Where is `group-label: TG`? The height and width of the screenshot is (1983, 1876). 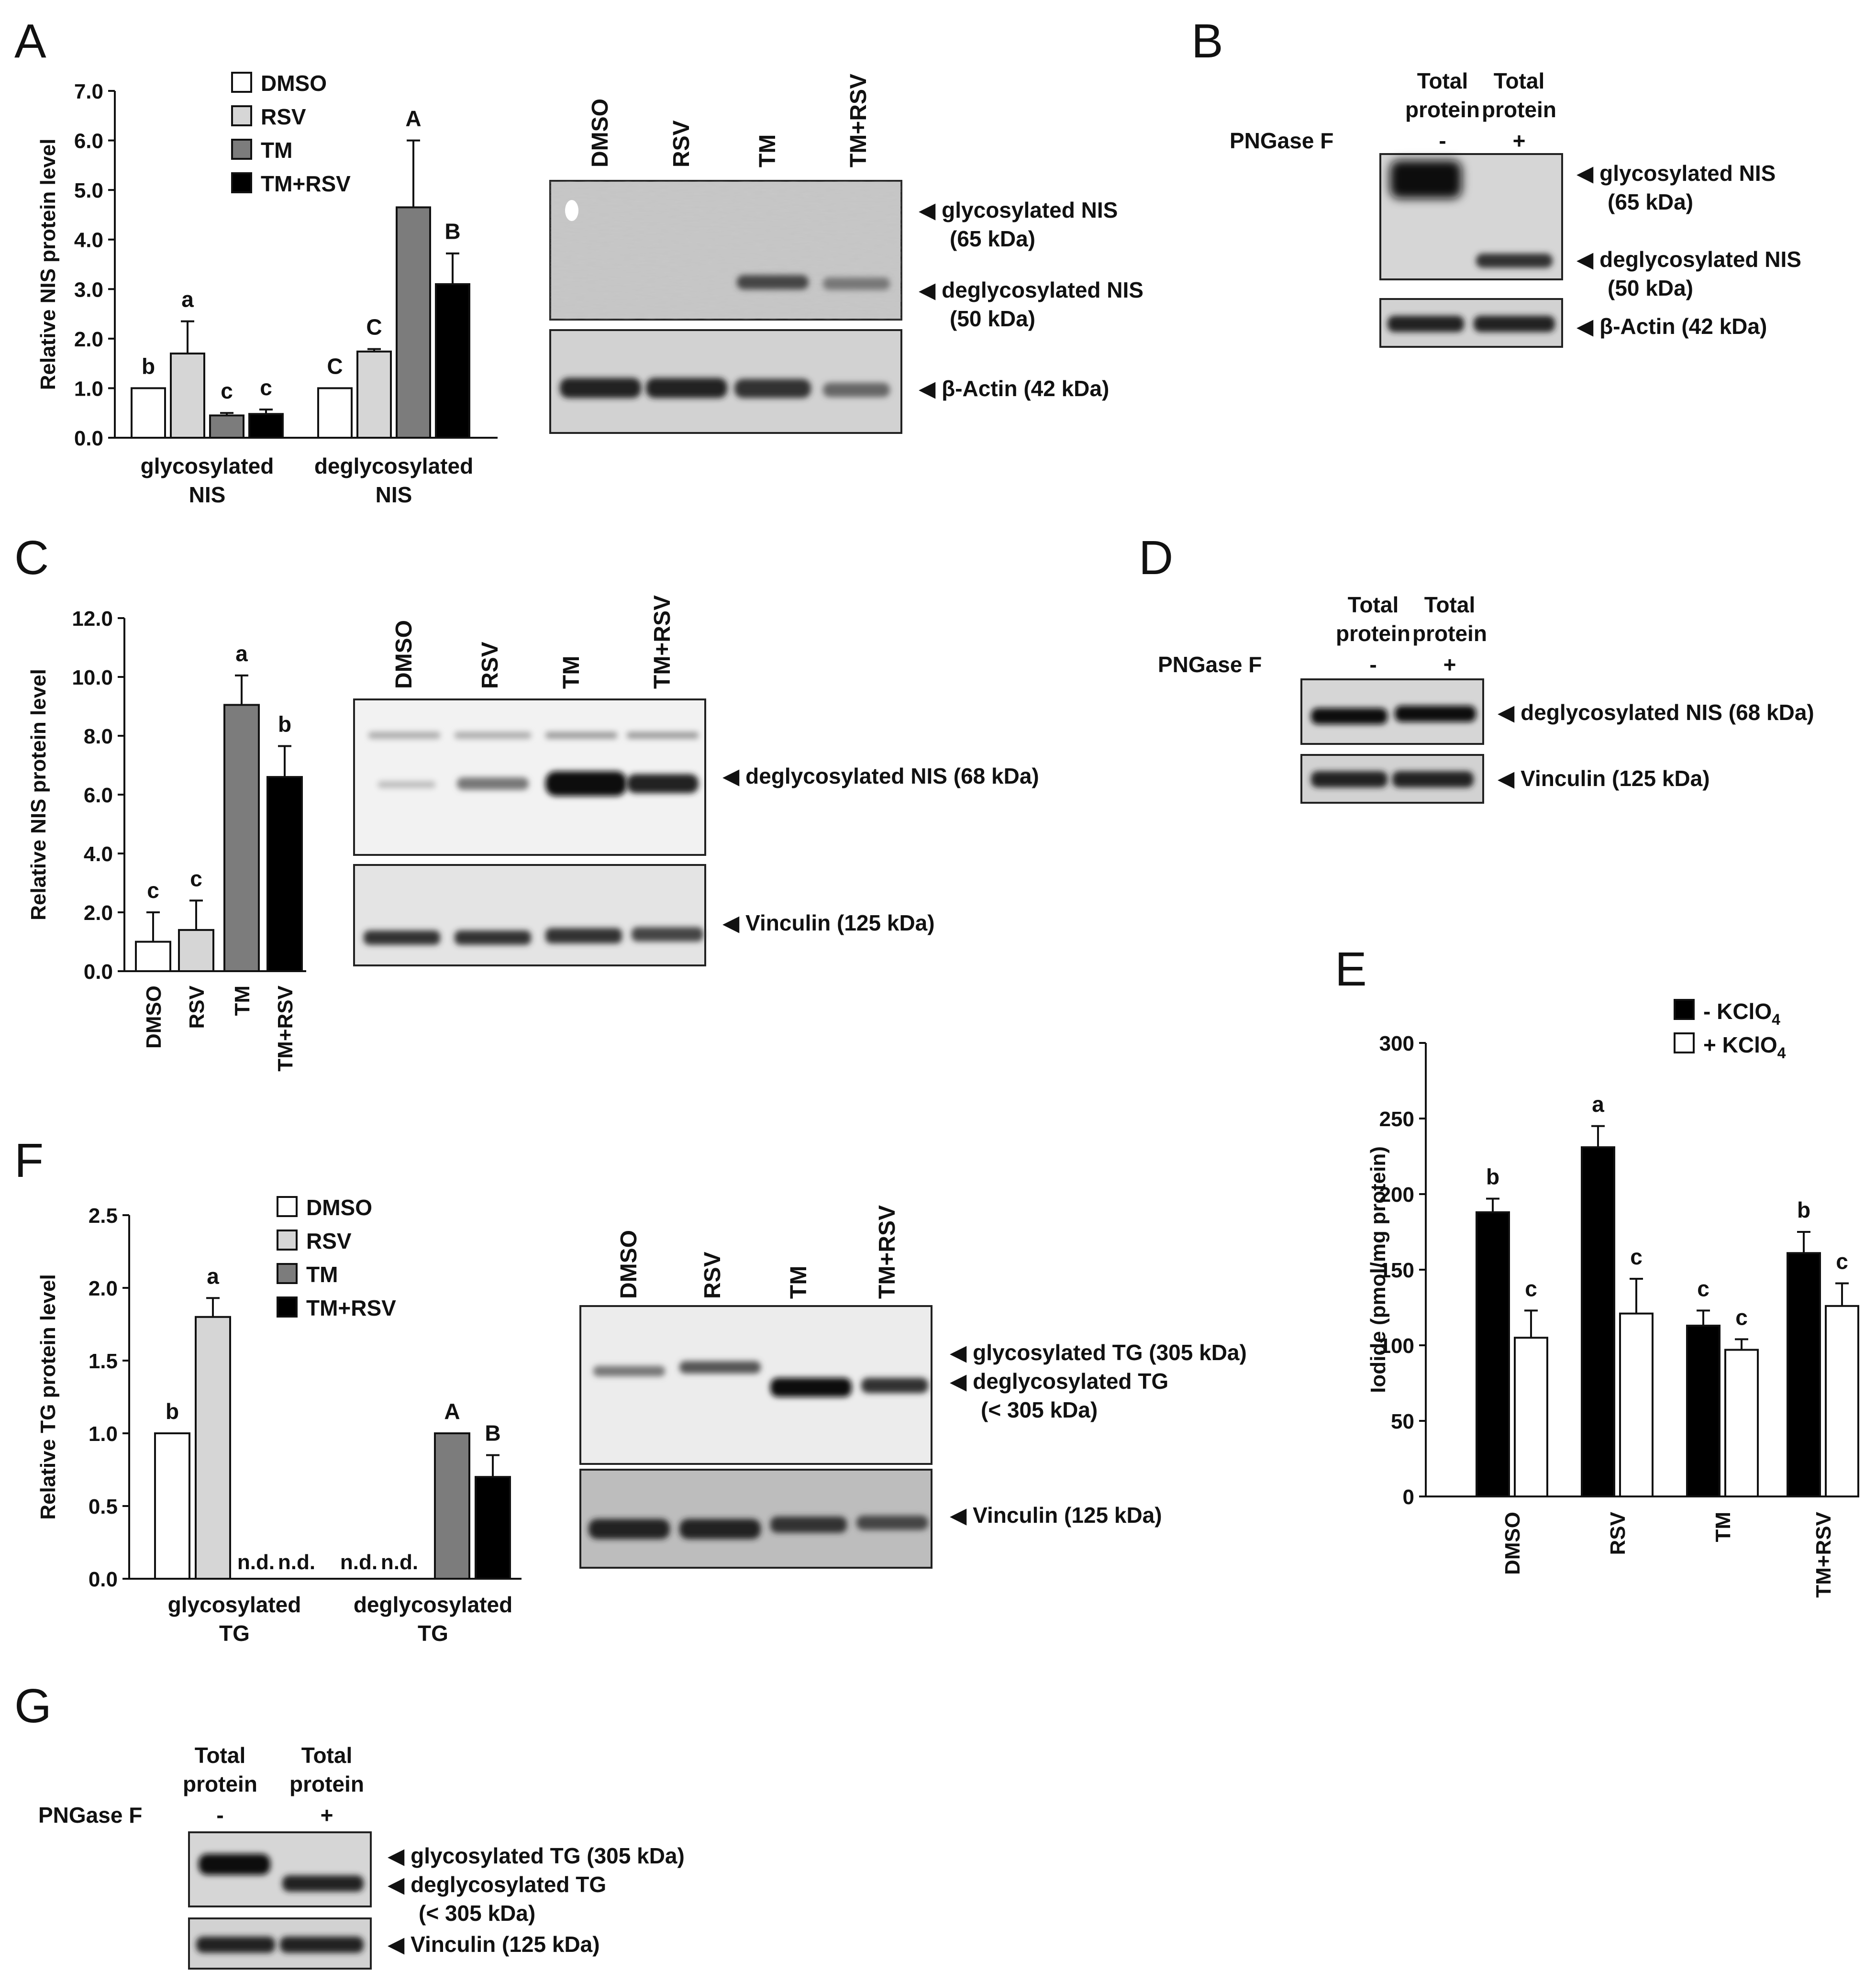
group-label: TG is located at coordinates (234, 1633).